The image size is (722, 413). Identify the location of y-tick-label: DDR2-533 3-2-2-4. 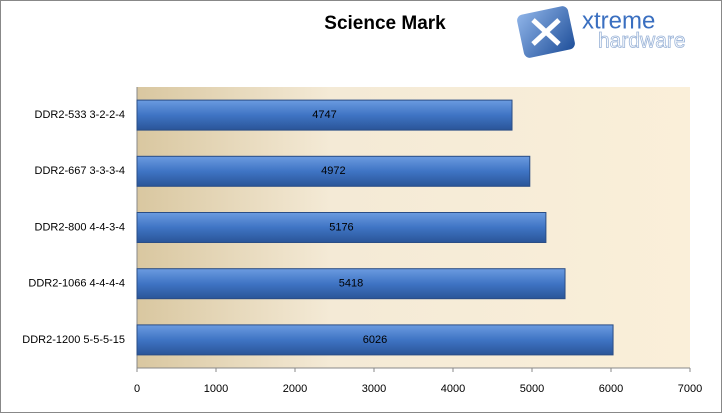
(80, 115).